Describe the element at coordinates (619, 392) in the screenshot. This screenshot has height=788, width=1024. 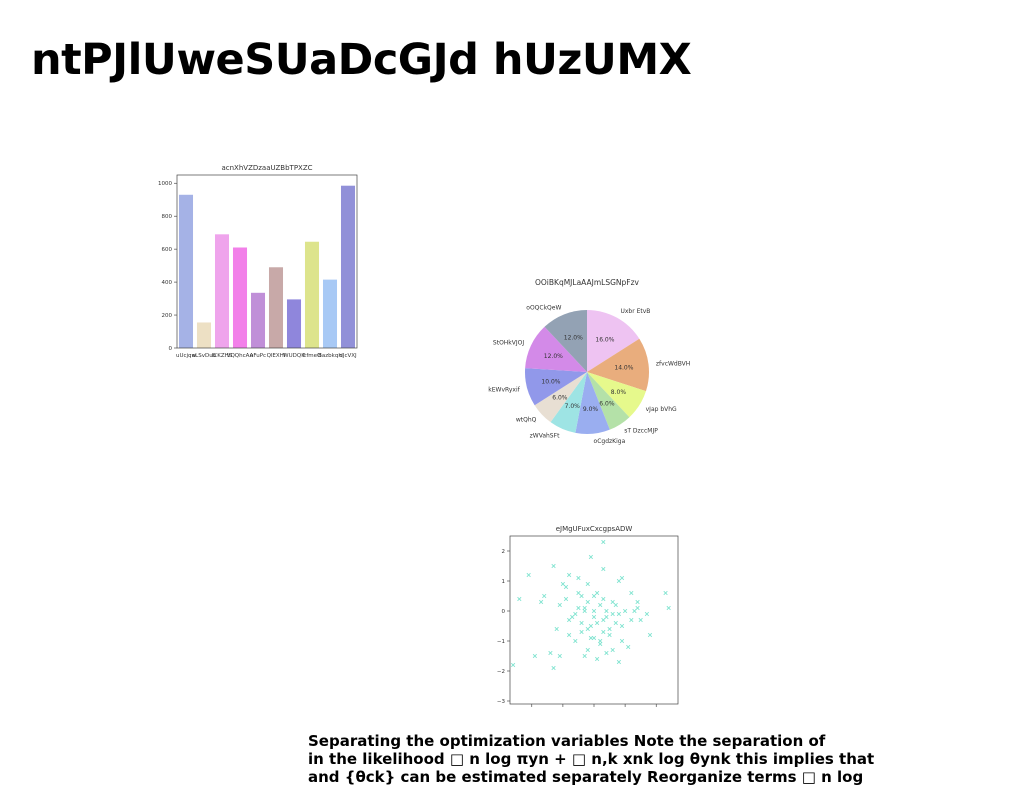
I see `slice-percent-label: 8.0%` at that location.